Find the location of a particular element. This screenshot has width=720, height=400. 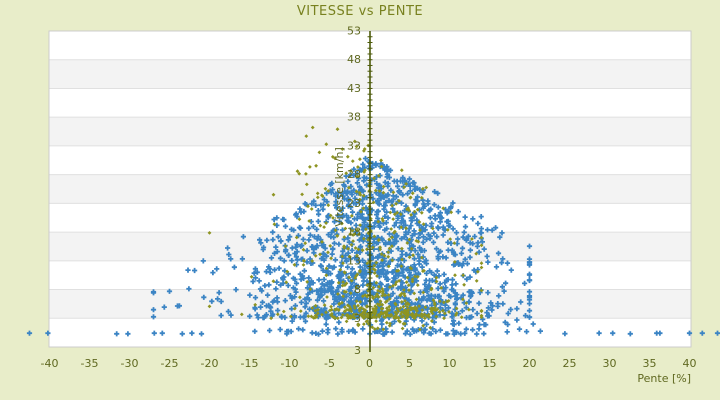

y-tick-label: 13 is located at coordinates (354, 260).